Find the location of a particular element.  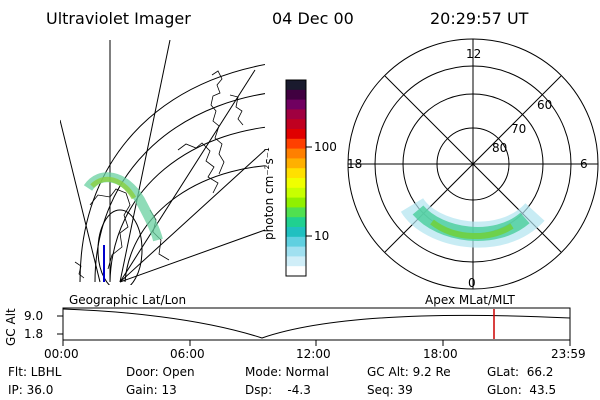

status-mode: Mode: Normal is located at coordinates (287, 372).